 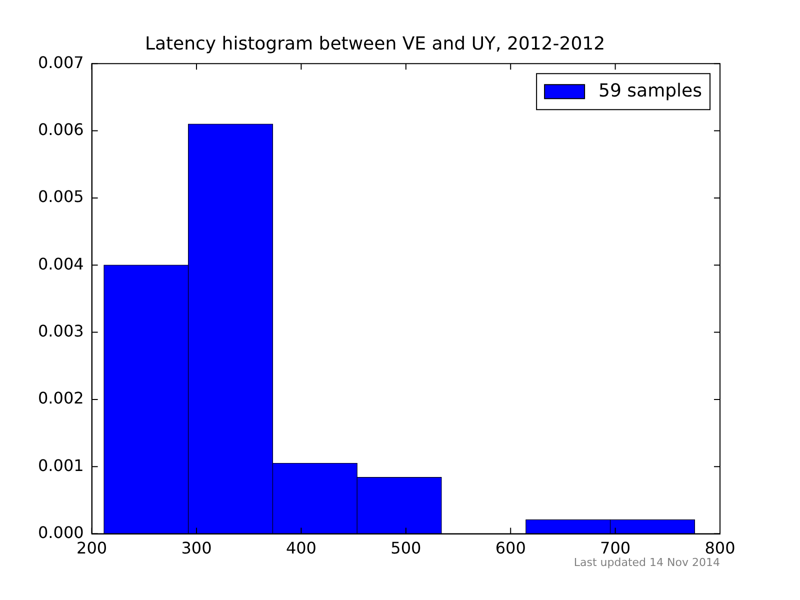 What do you see at coordinates (647, 563) in the screenshot?
I see `text: Last updated 14 Nov 2014` at bounding box center [647, 563].